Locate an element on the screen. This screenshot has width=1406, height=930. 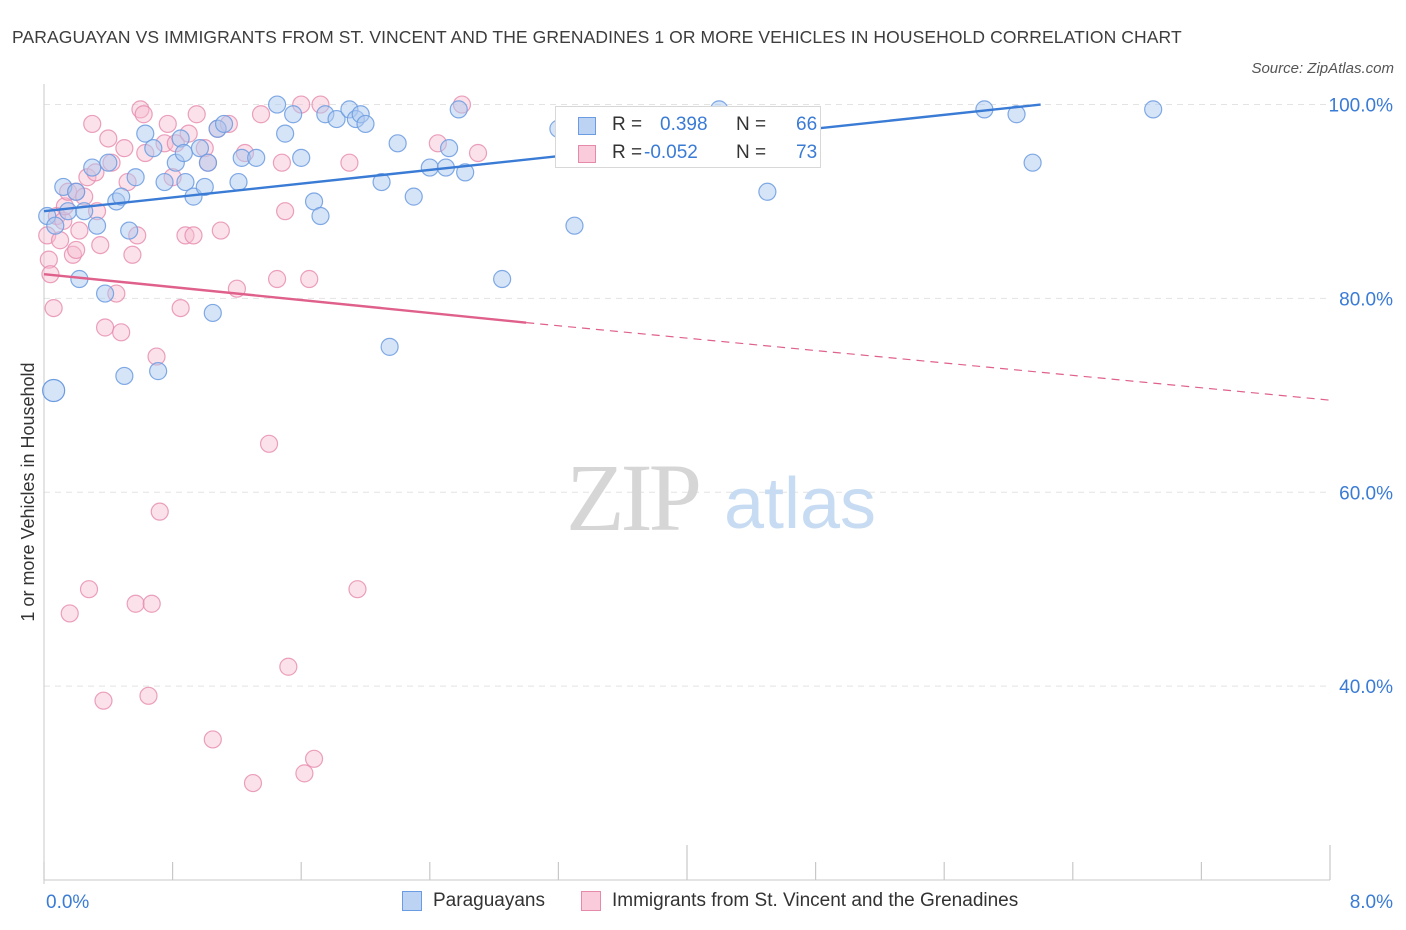
trend-line-immigrants-extension is located at coordinates (928, 361).